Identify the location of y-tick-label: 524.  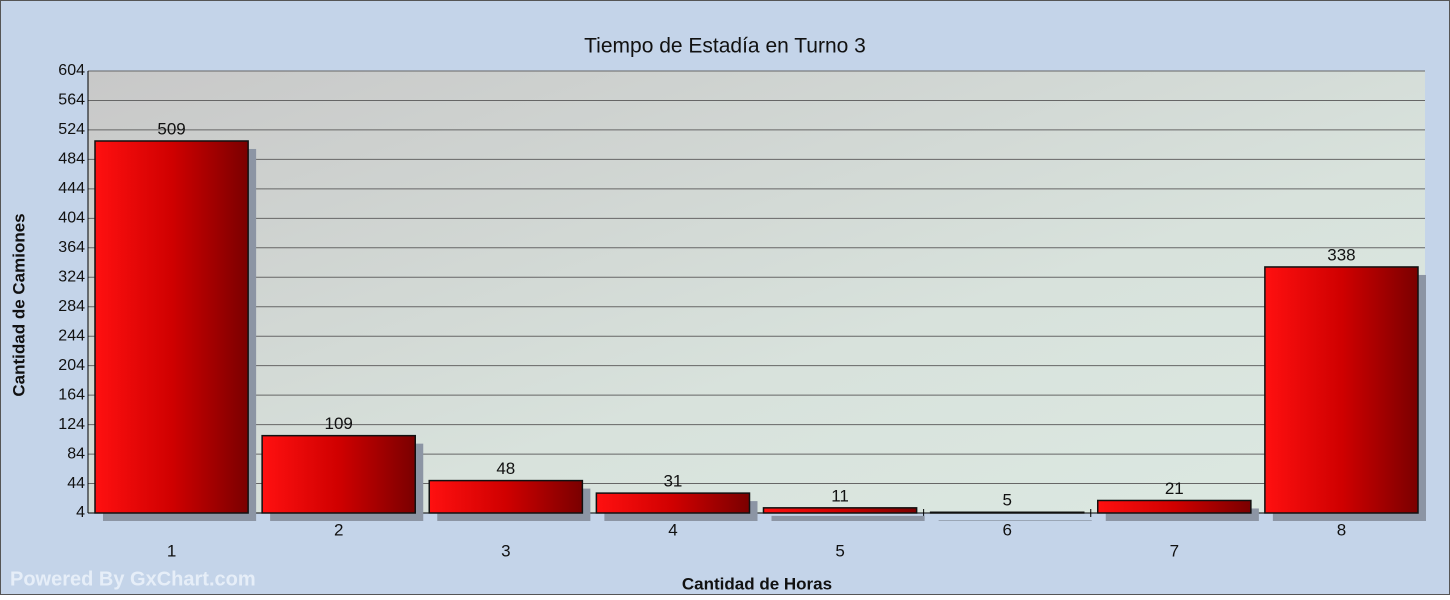
(71, 129).